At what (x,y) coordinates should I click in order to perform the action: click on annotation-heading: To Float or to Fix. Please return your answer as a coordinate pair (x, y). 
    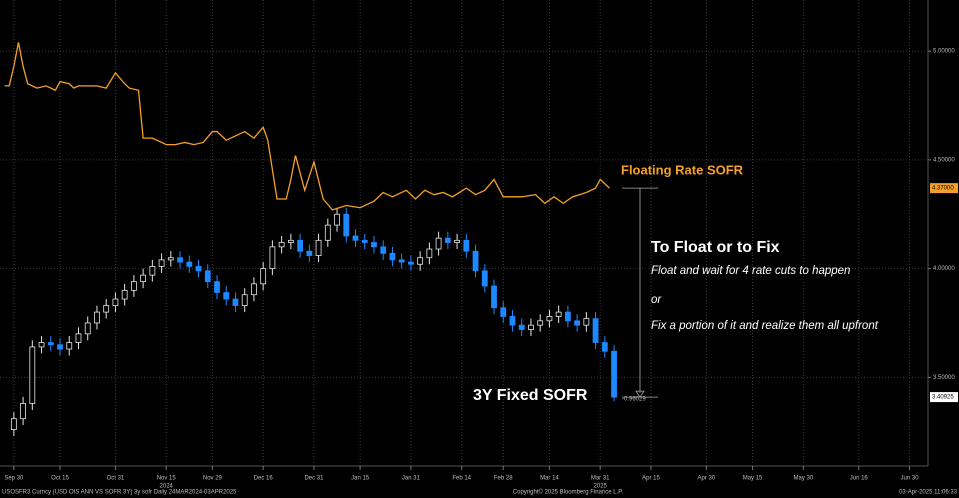
    Looking at the image, I should click on (715, 247).